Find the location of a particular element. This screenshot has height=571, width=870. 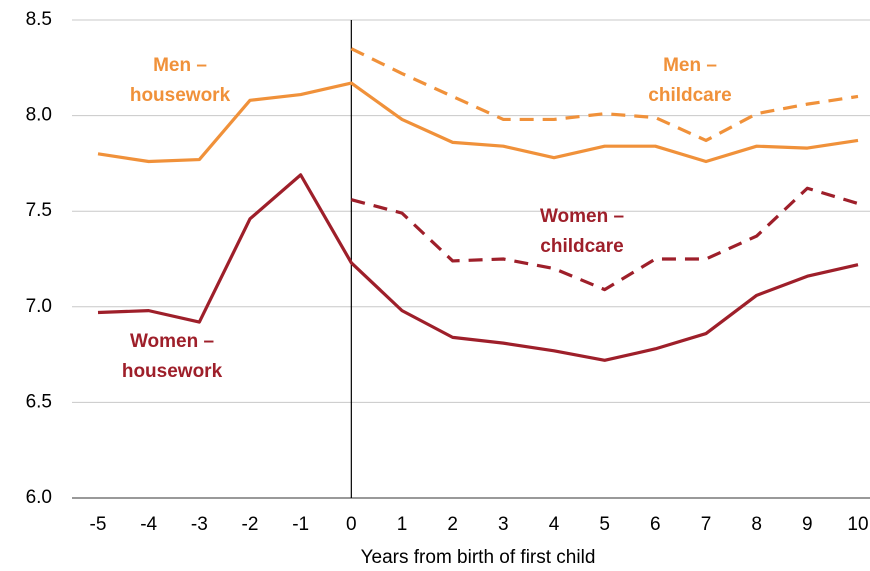

y-tick-label: 7.0 is located at coordinates (39, 306).